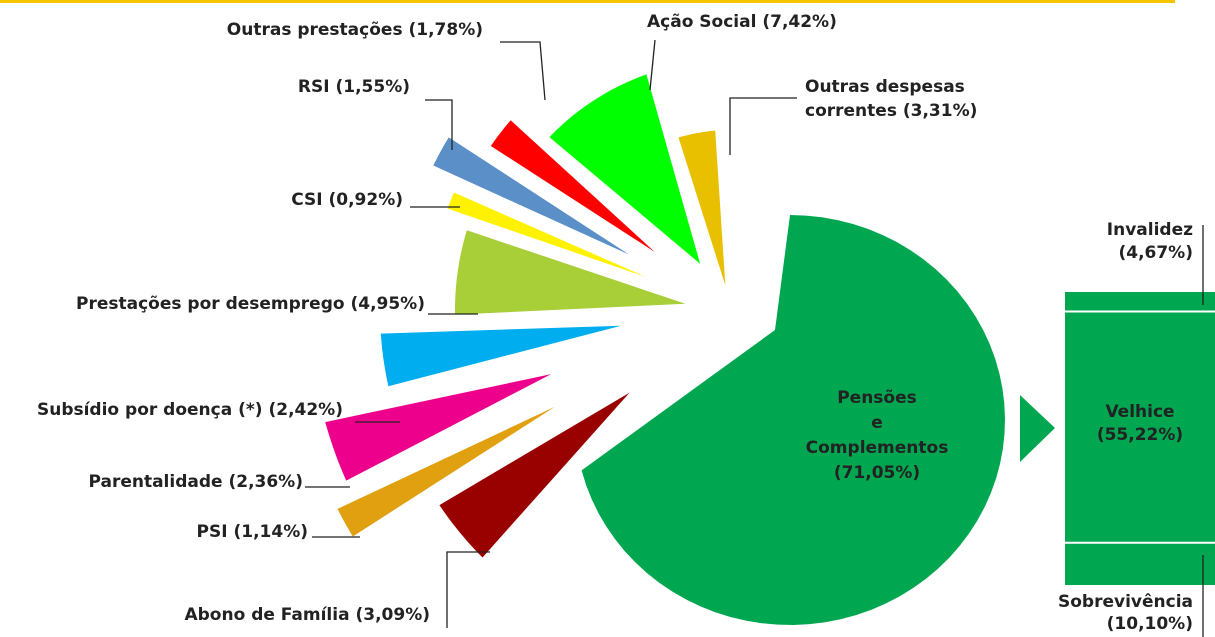  I want to click on slice-label: Ação Social (7,42%), so click(742, 22).